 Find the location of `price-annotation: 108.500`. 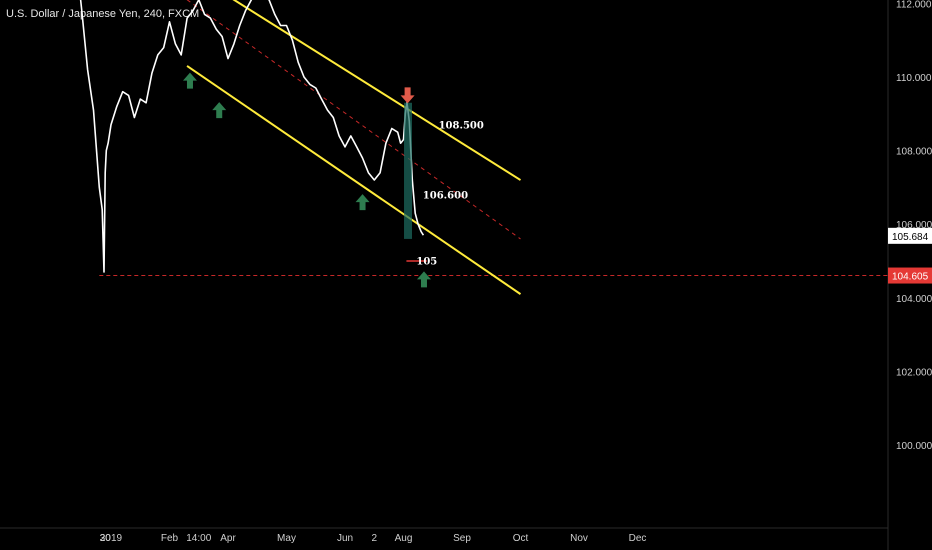

price-annotation: 108.500 is located at coordinates (461, 126).